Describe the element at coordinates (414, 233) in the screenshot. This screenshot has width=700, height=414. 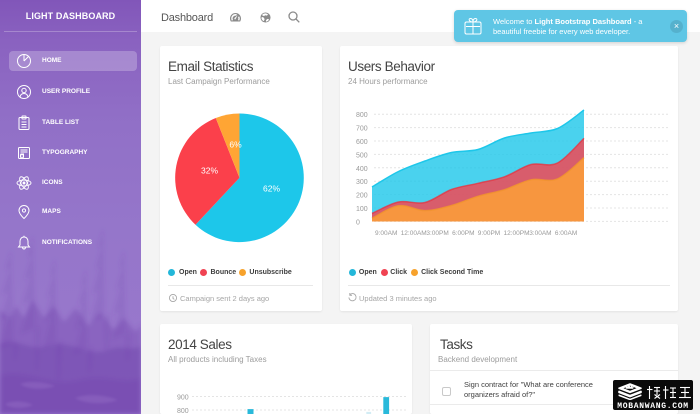
I see `svg-text: 12:00AM` at that location.